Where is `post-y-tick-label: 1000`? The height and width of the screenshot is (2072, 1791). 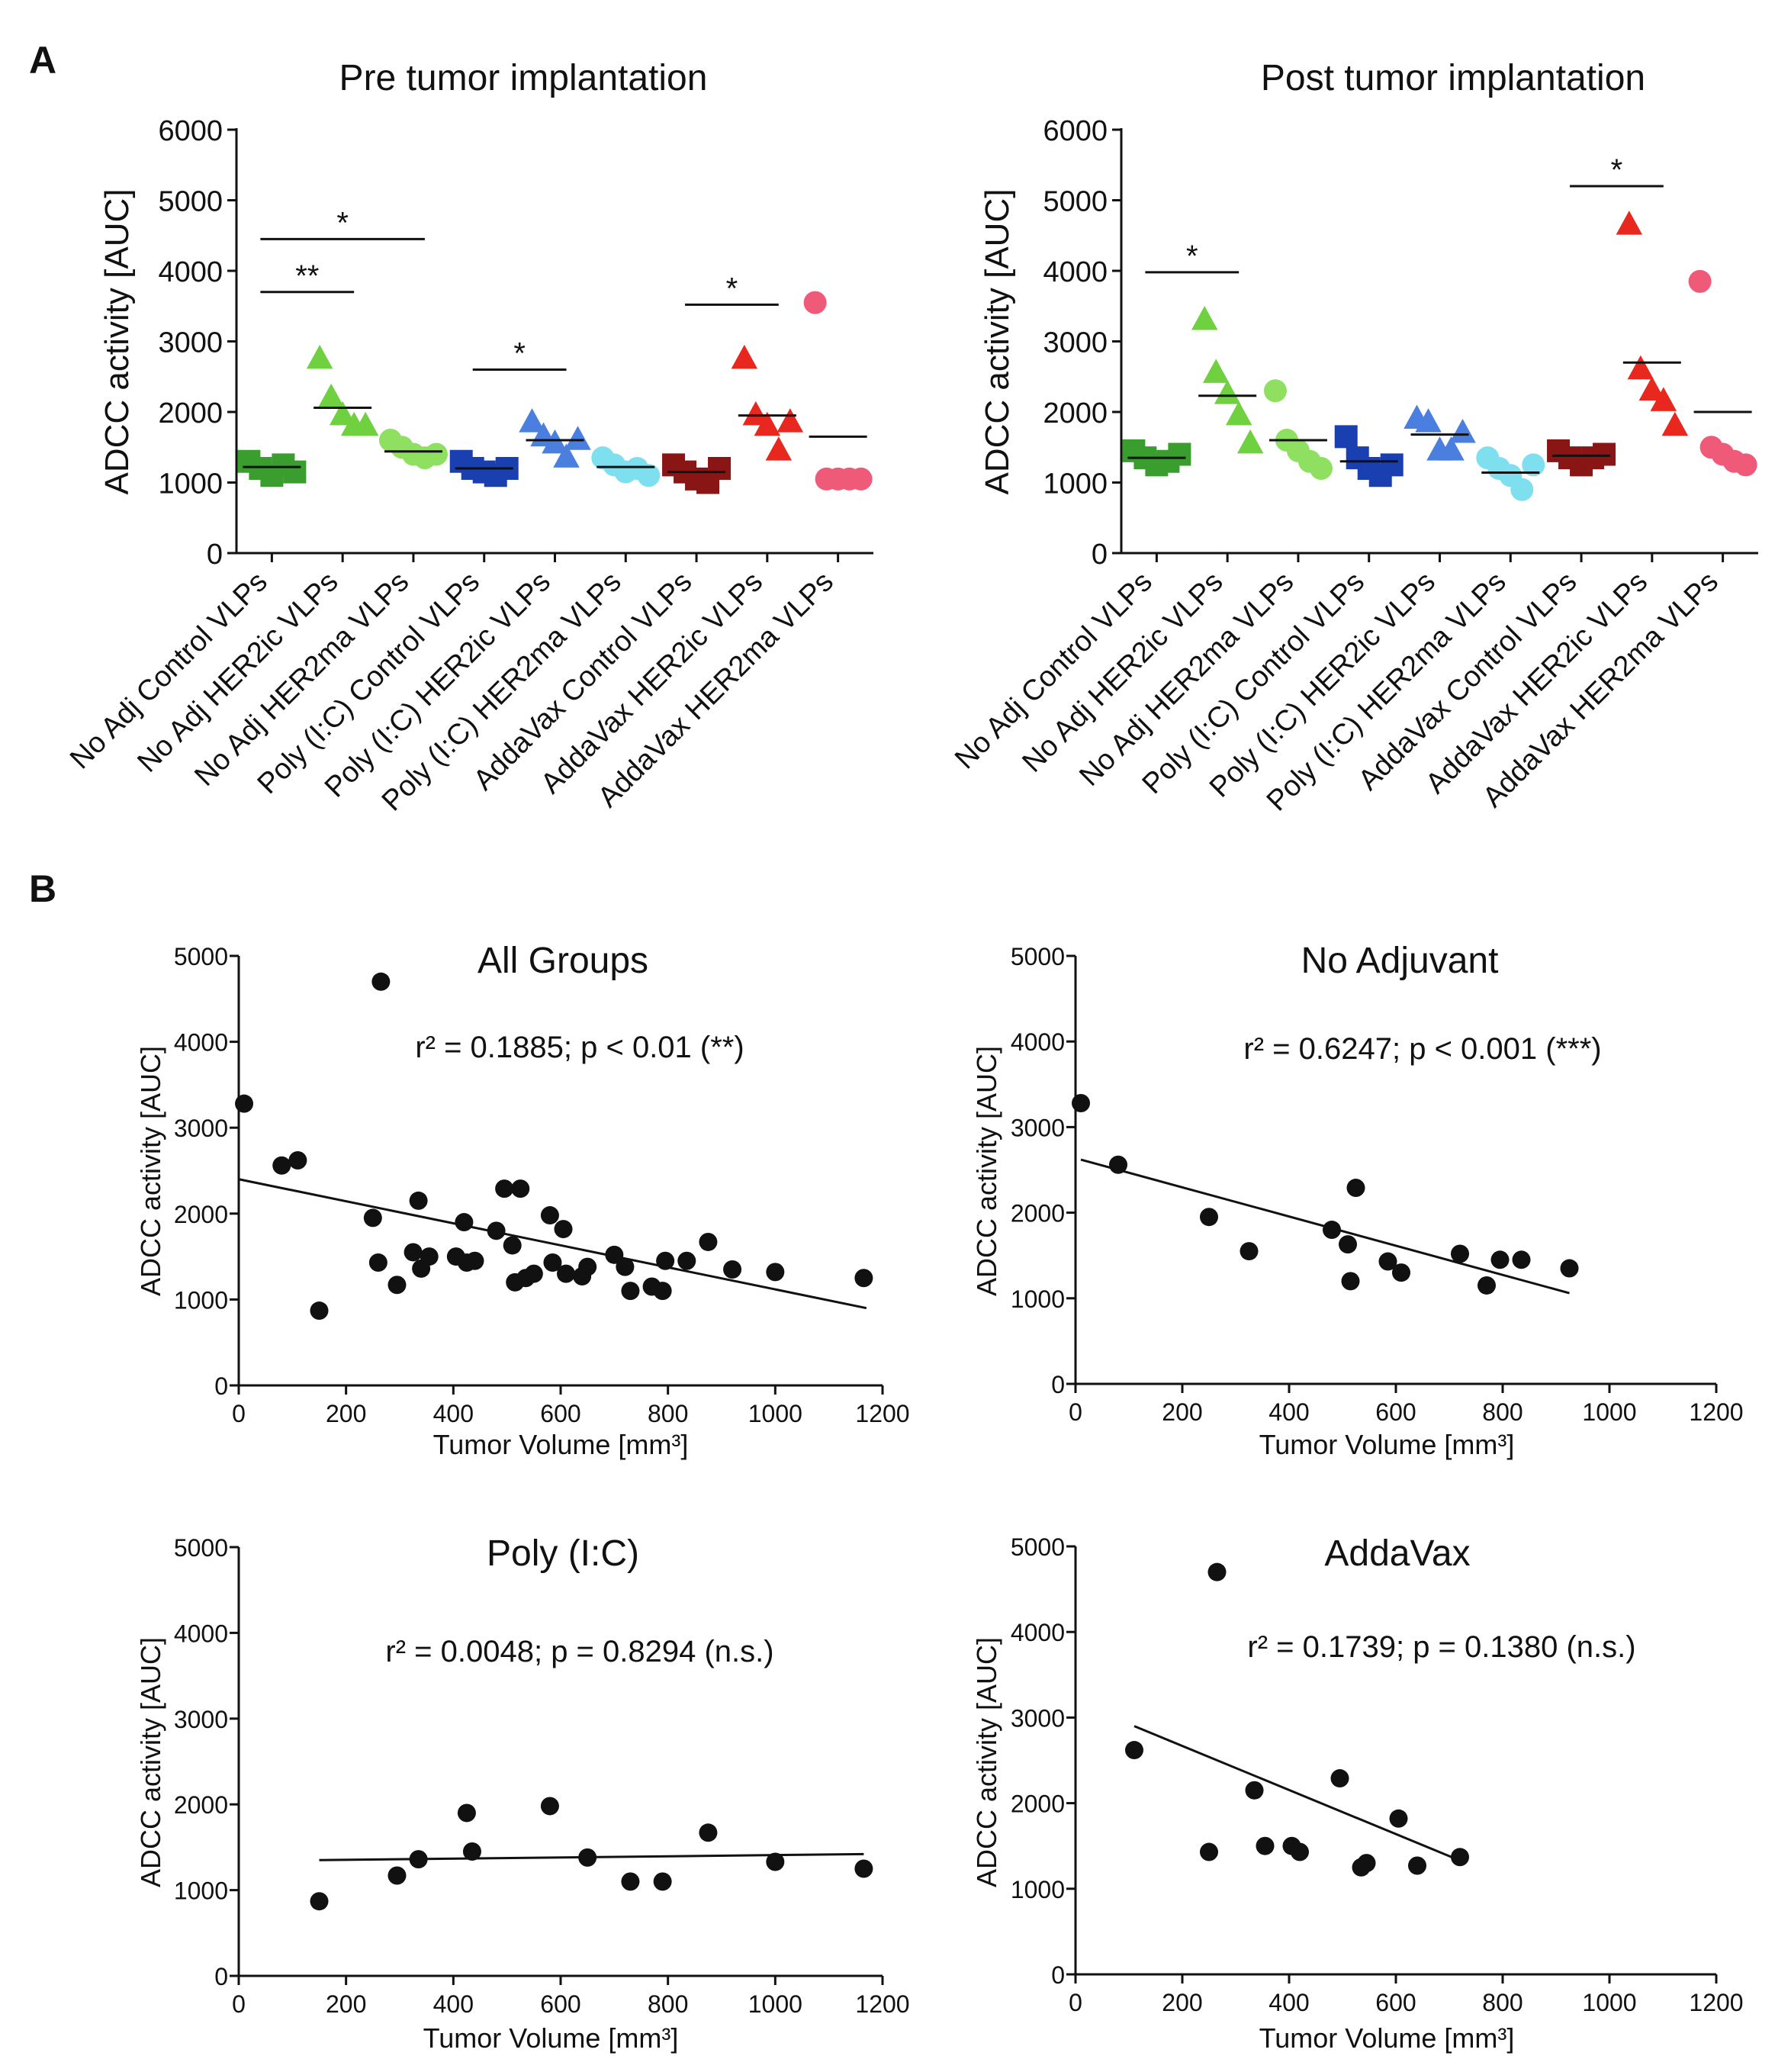 post-y-tick-label: 1000 is located at coordinates (1075, 484).